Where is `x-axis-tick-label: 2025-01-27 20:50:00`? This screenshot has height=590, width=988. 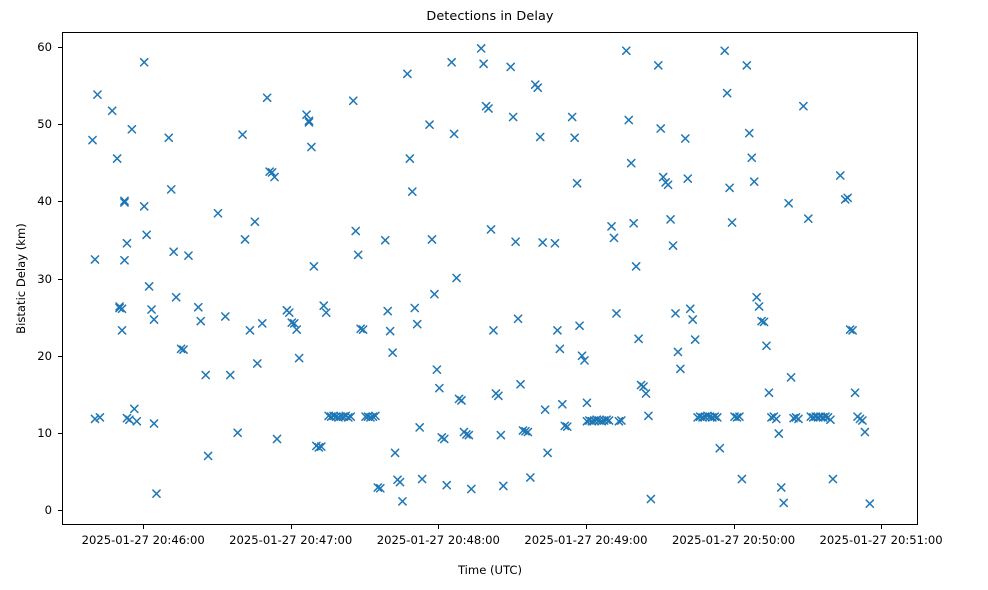 x-axis-tick-label: 2025-01-27 20:50:00 is located at coordinates (733, 540).